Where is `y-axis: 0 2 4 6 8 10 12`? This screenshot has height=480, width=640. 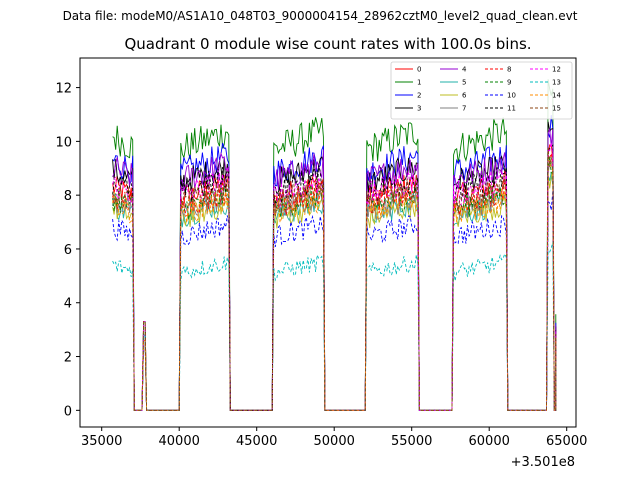 y-axis: 0 2 4 6 8 10 12 is located at coordinates (67, 250).